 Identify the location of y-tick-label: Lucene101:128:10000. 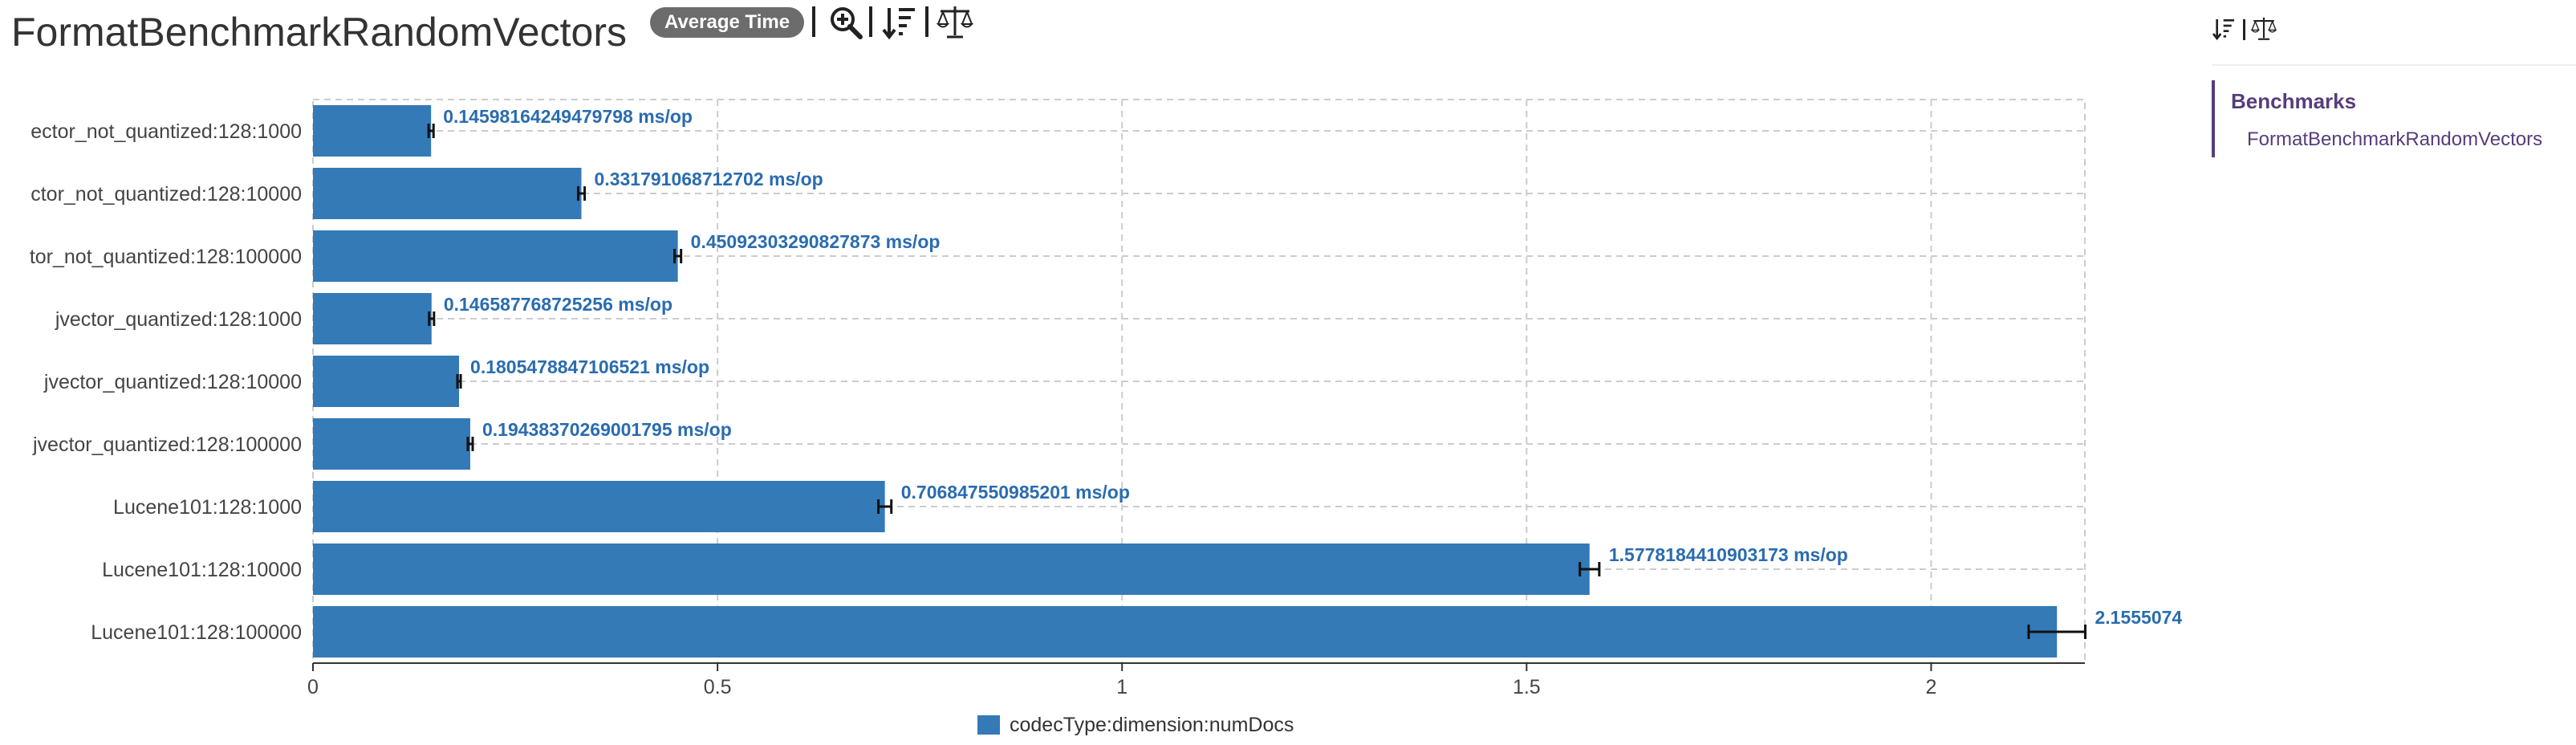
(202, 570).